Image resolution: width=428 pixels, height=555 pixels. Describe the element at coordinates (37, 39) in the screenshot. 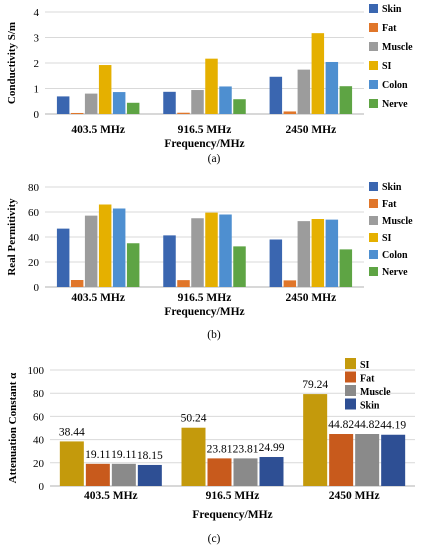

I see `y-tick-label: 3` at that location.